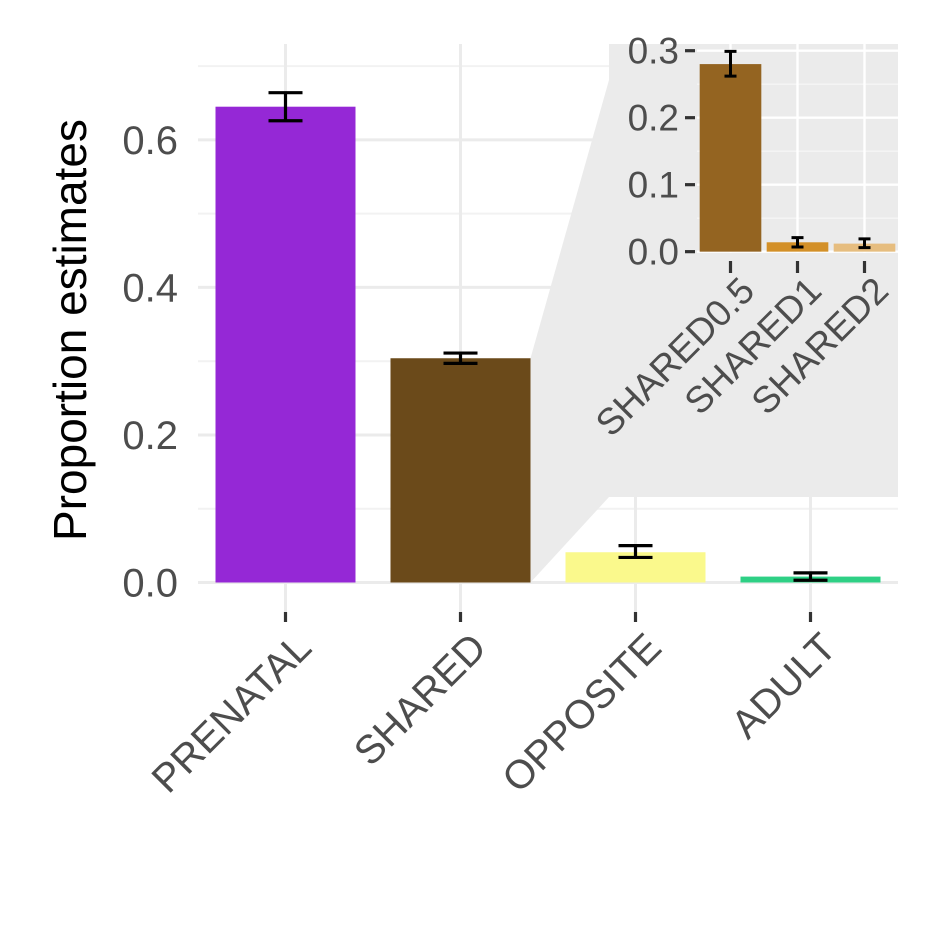 This screenshot has height=944, width=944. I want to click on bar-prenatal, so click(285, 344).